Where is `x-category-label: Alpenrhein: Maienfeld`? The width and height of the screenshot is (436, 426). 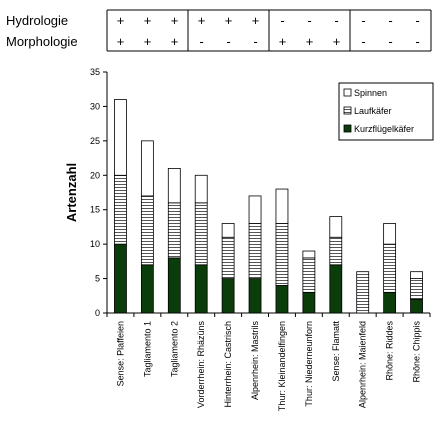 x-category-label: Alpenrhein: Maienfeld is located at coordinates (363, 364).